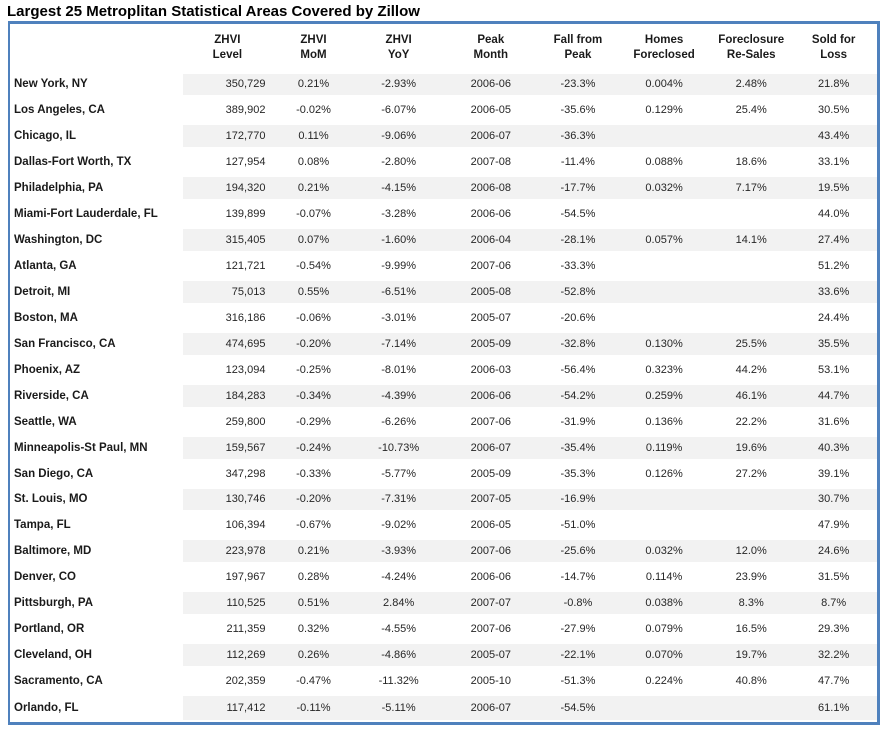 The height and width of the screenshot is (732, 888). What do you see at coordinates (834, 577) in the screenshot?
I see `cell-sold-for-loss: 31.5%` at bounding box center [834, 577].